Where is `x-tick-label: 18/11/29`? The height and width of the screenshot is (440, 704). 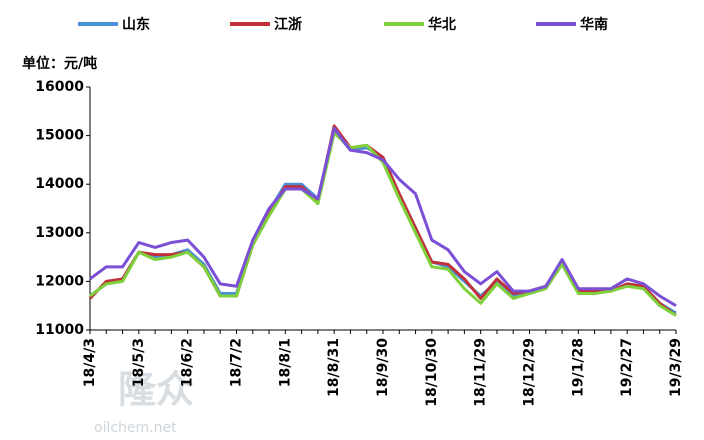
x-tick-label: 18/11/29 is located at coordinates (481, 372).